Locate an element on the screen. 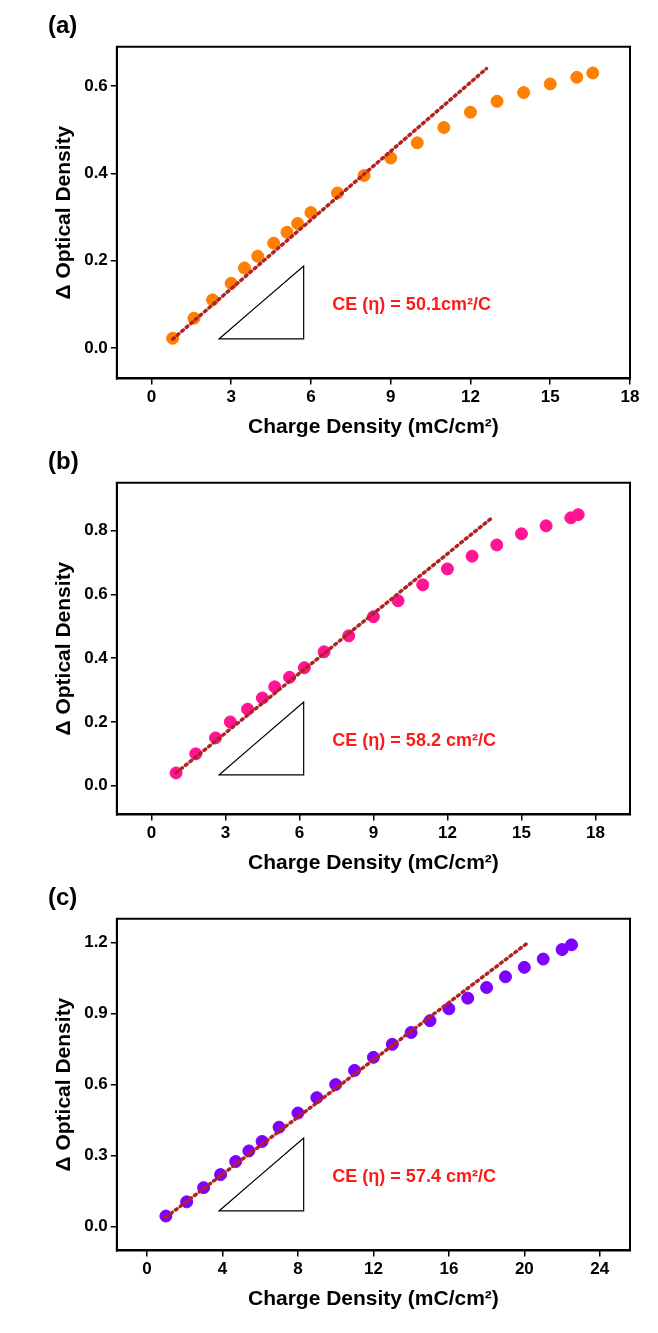  x-tick-label: 16 is located at coordinates (449, 1269).